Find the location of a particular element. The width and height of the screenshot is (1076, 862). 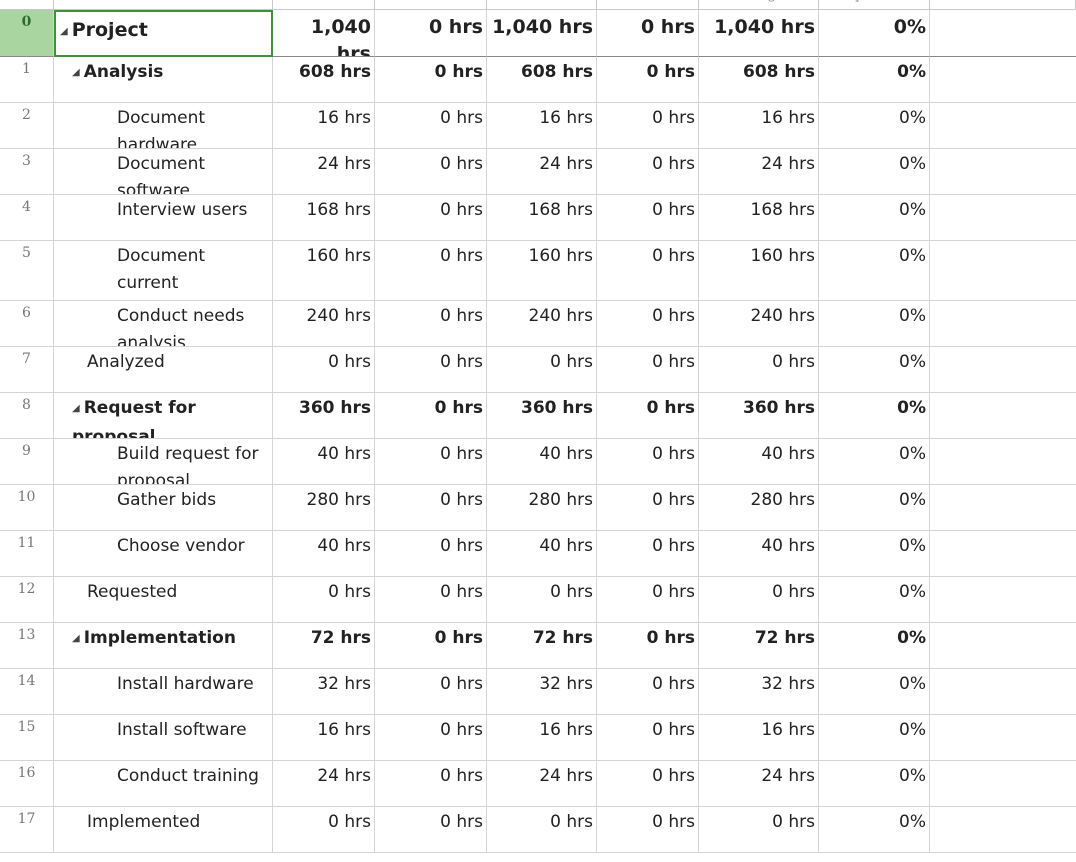

task-name: Conduct needs analysis is located at coordinates (163, 324).